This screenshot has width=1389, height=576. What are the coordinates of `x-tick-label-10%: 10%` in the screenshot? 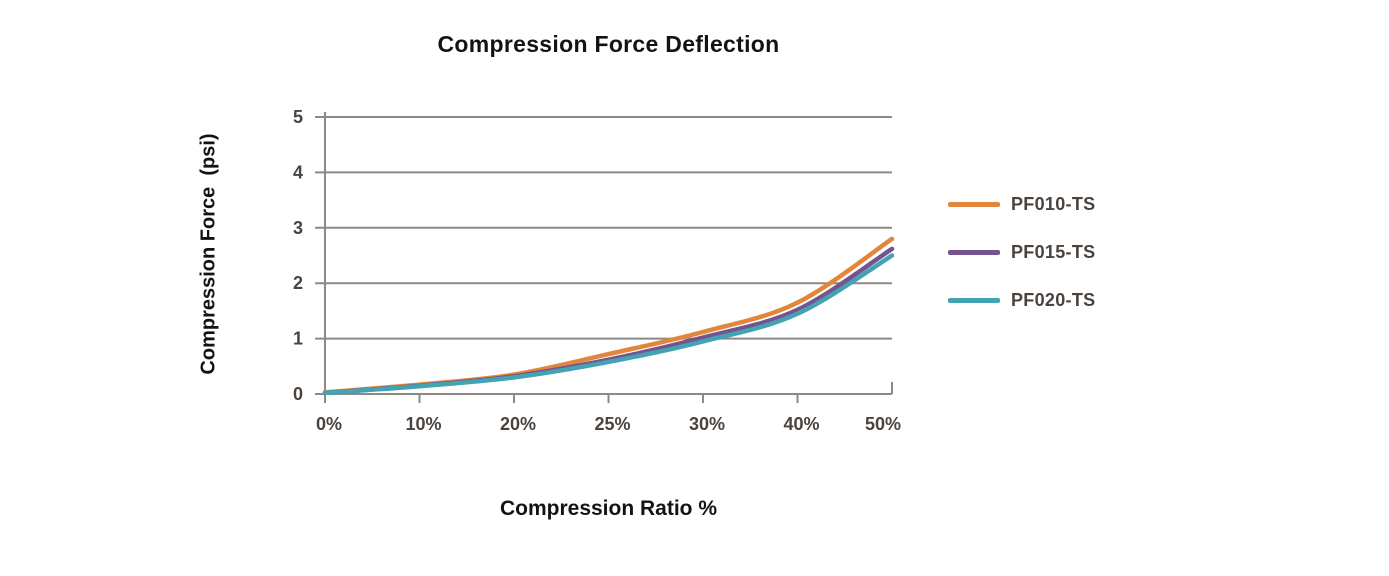 It's located at (423, 424).